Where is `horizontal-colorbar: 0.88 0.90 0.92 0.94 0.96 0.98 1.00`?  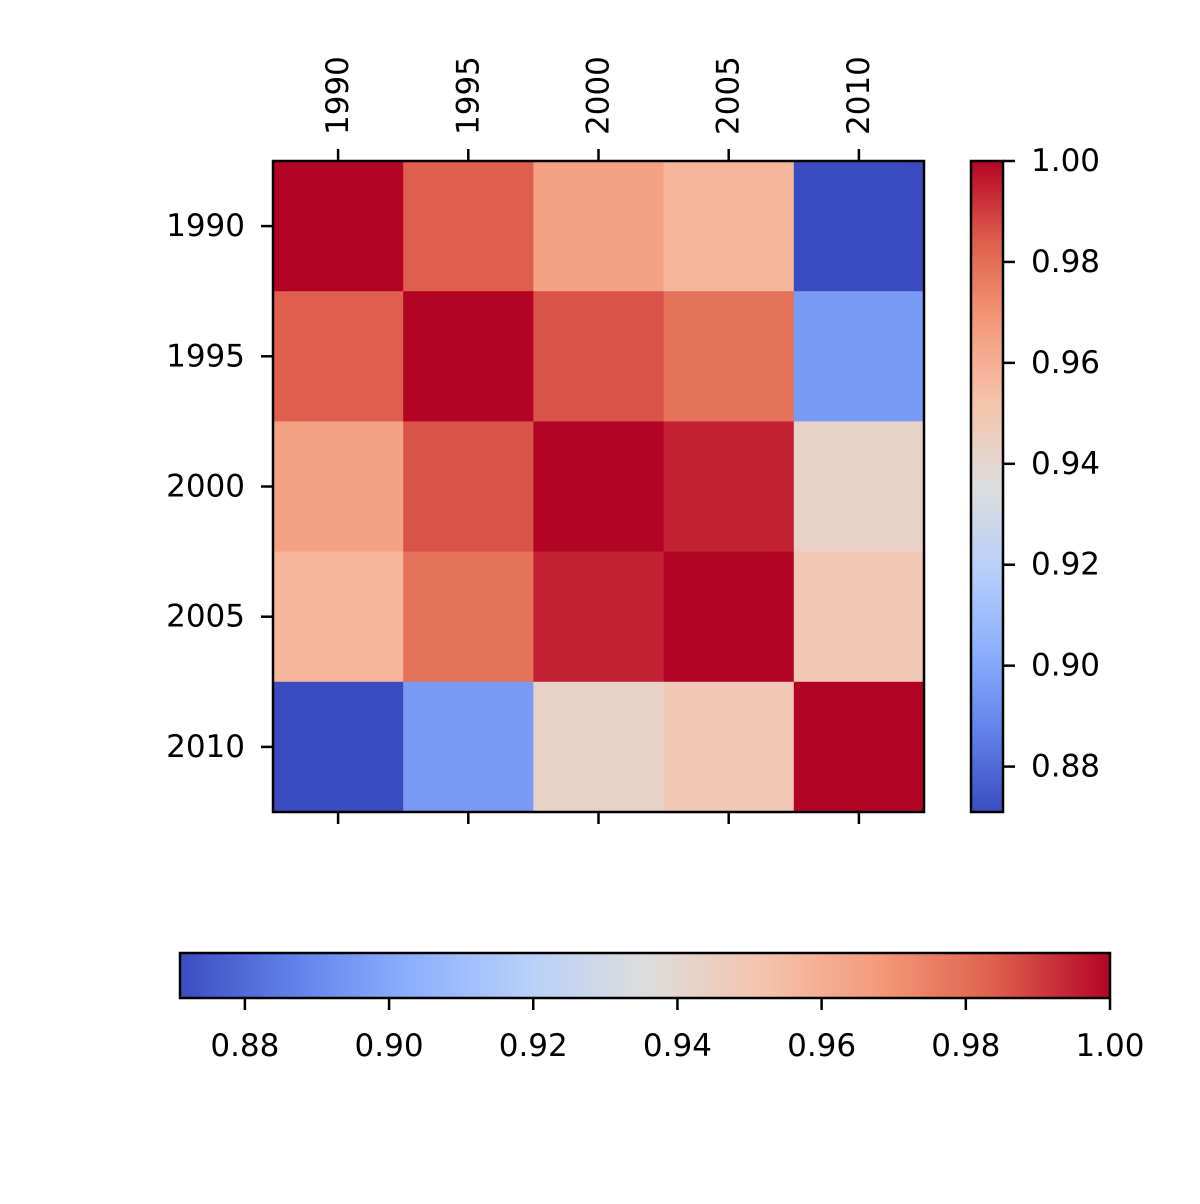 horizontal-colorbar: 0.88 0.90 0.92 0.94 0.96 0.98 1.00 is located at coordinates (661, 1007).